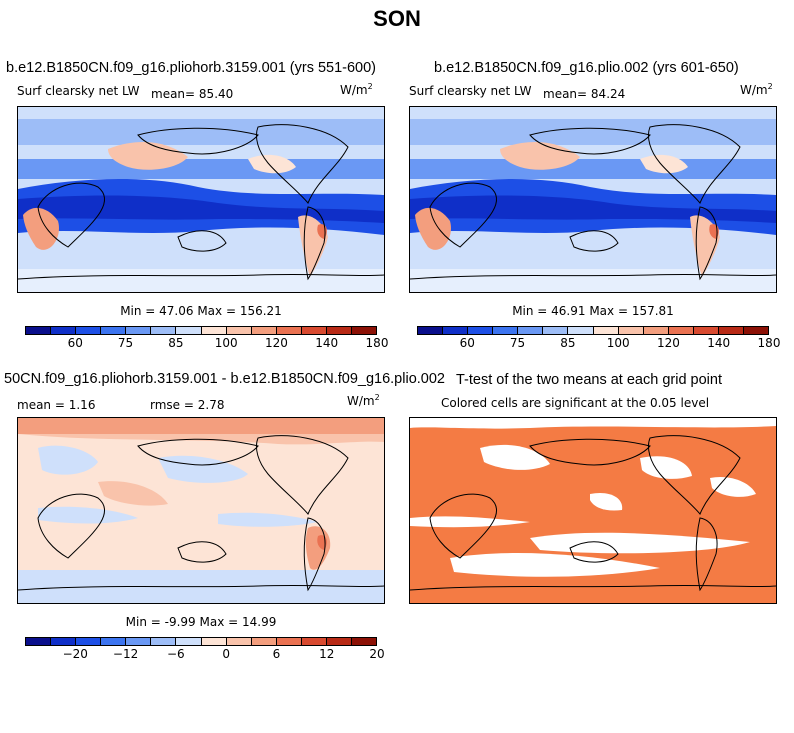 The width and height of the screenshot is (794, 733). Describe the element at coordinates (56, 405) in the screenshot. I see `panel-3-mean: mean = 1.16` at that location.